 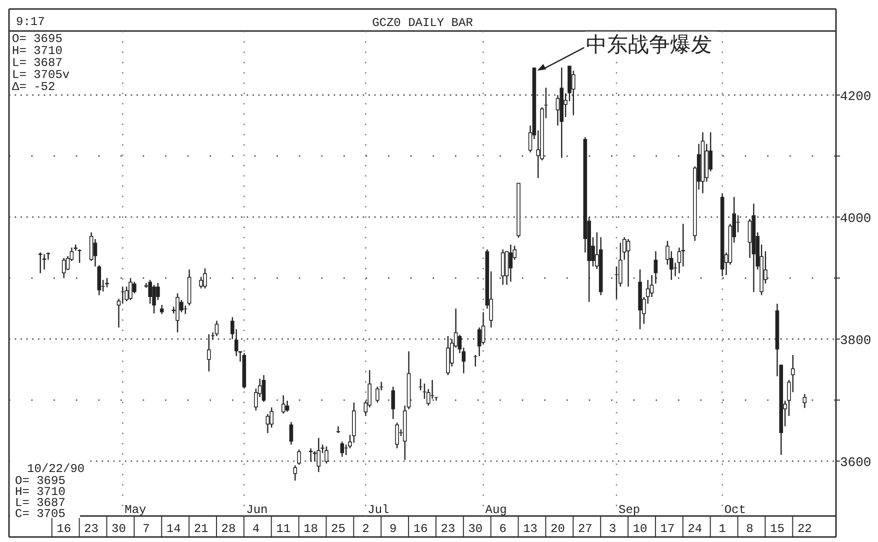 I want to click on ref-line-label: Sep, so click(x=629, y=510).